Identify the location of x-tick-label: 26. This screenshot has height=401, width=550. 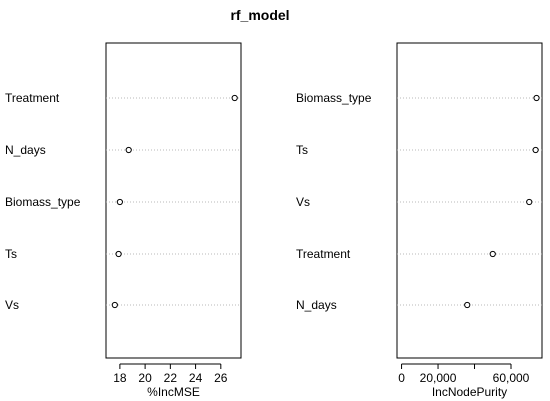
(221, 378).